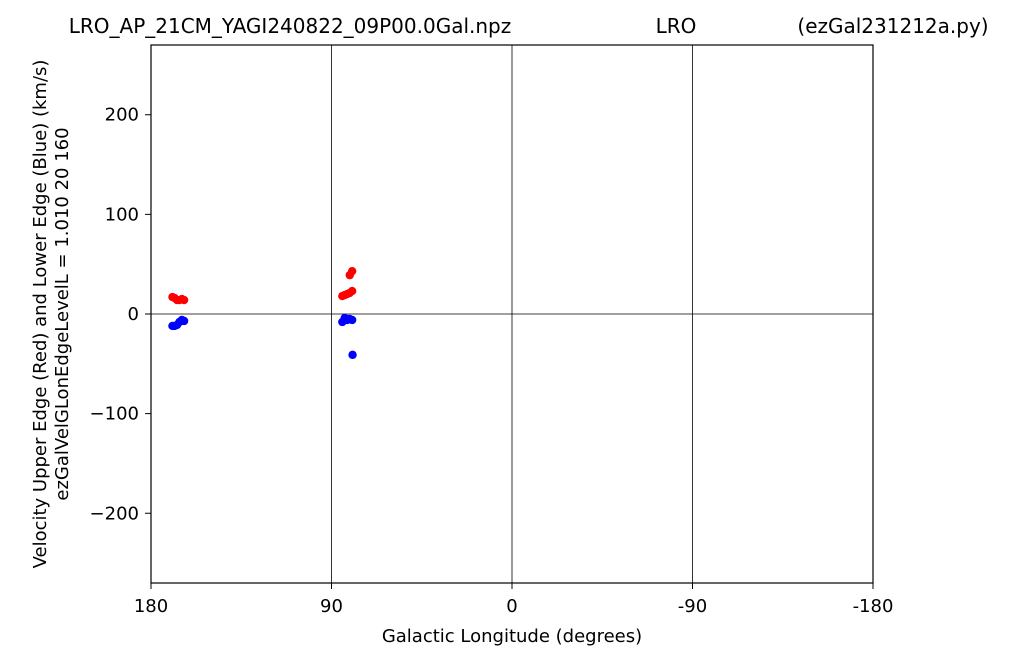  I want to click on chart-title-center: LRO, so click(676, 26).